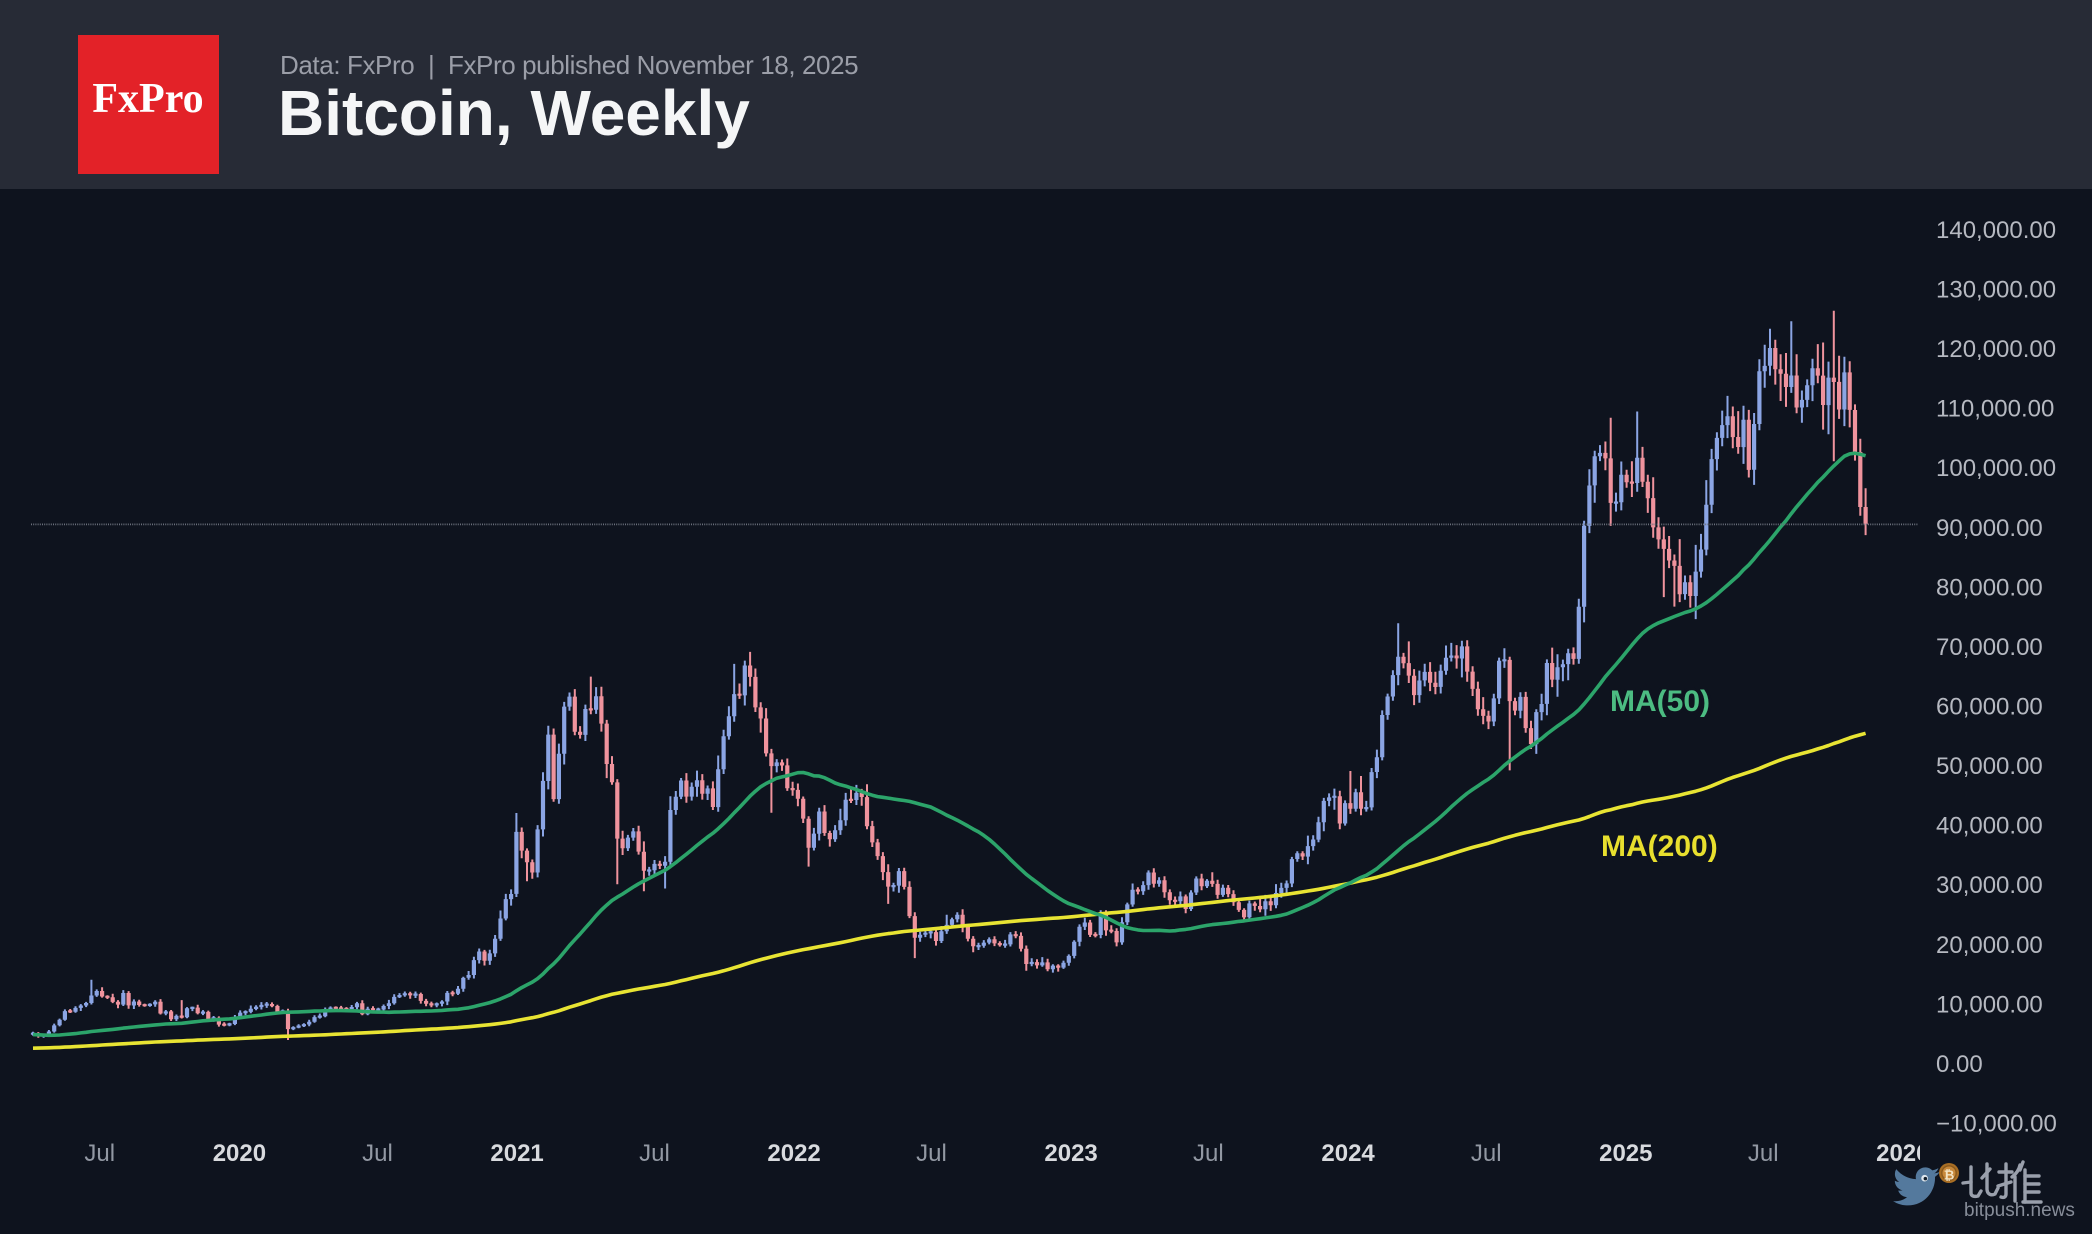 Image resolution: width=2092 pixels, height=1234 pixels. Describe the element at coordinates (1989, 647) in the screenshot. I see `svg-text: 70,000.00` at that location.